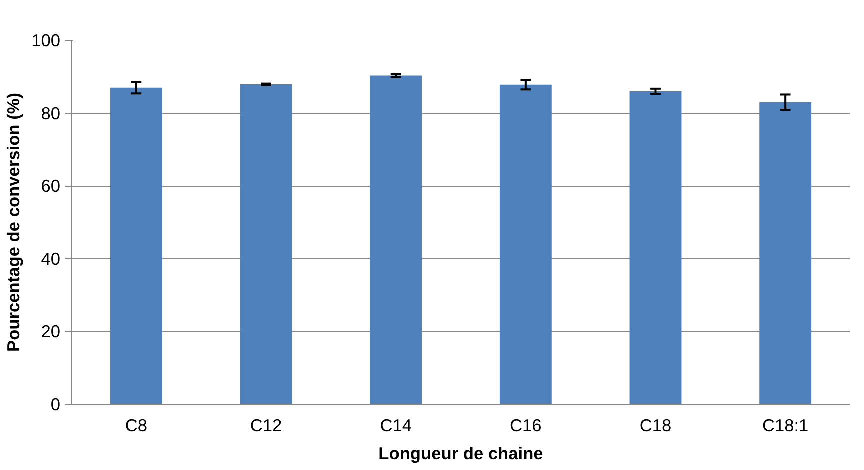 Image resolution: width=864 pixels, height=470 pixels. I want to click on x-tick-label: C8, so click(136, 426).